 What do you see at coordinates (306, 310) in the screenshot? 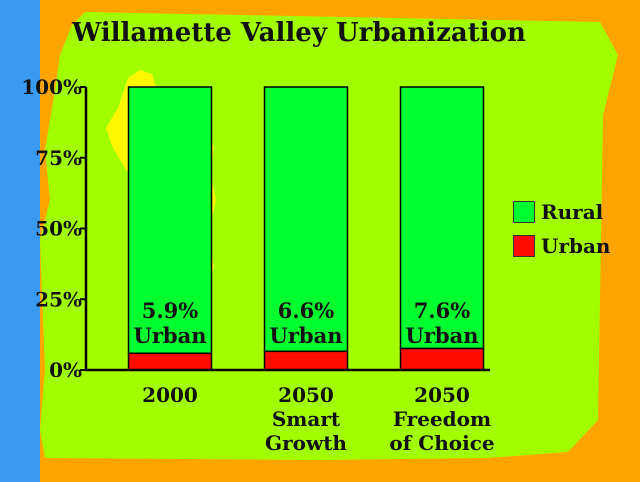
I see `bar-value-label: 6.6%` at bounding box center [306, 310].